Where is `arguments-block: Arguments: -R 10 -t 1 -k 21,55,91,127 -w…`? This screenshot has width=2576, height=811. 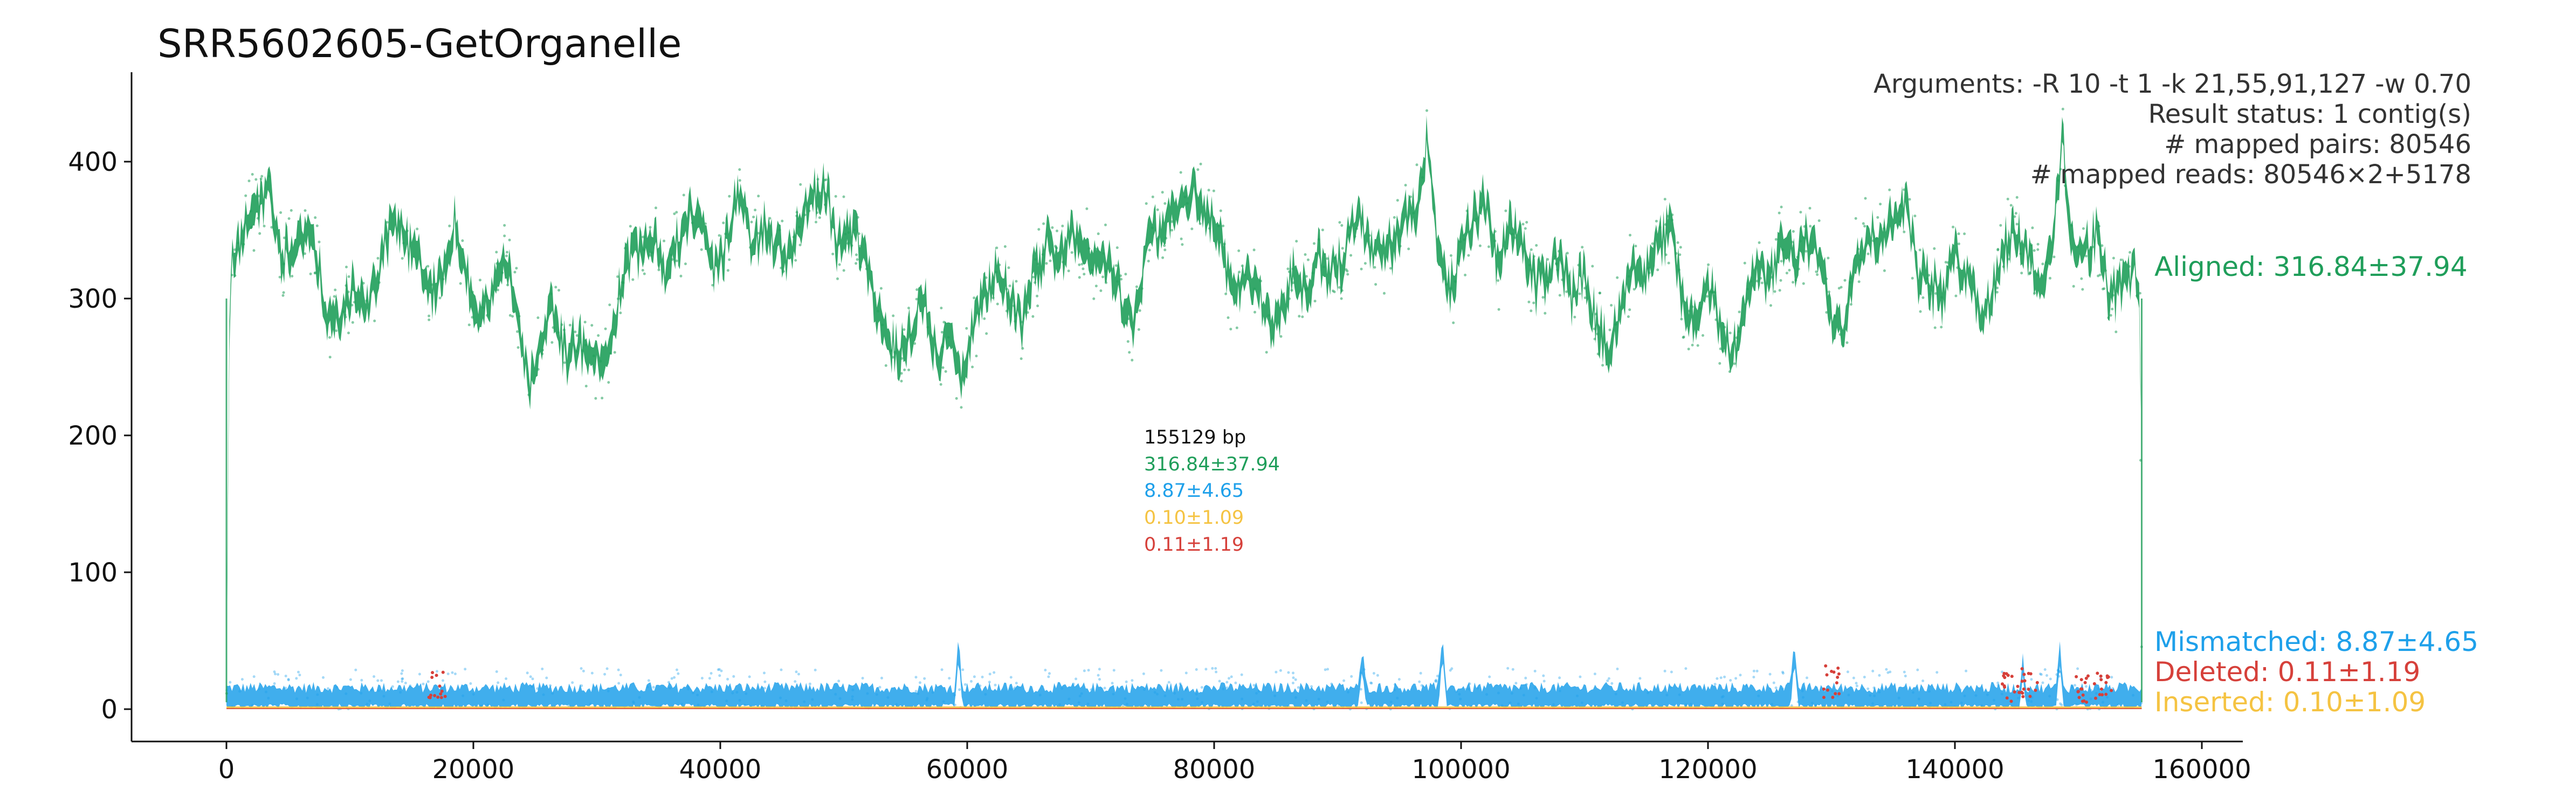
arguments-block: Arguments: -R 10 -t 1 -k 21,55,91,127 -w… is located at coordinates (2172, 129).